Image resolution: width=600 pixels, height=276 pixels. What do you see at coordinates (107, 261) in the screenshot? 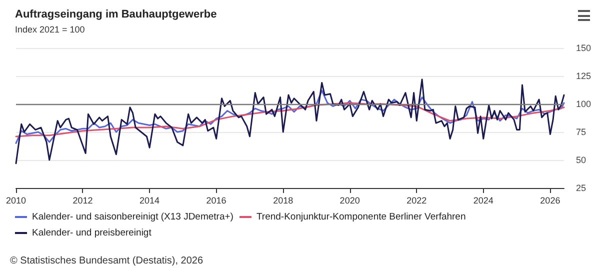
I see `text: © Statistisches Bundesamt (Destatis), 2026` at bounding box center [107, 261].